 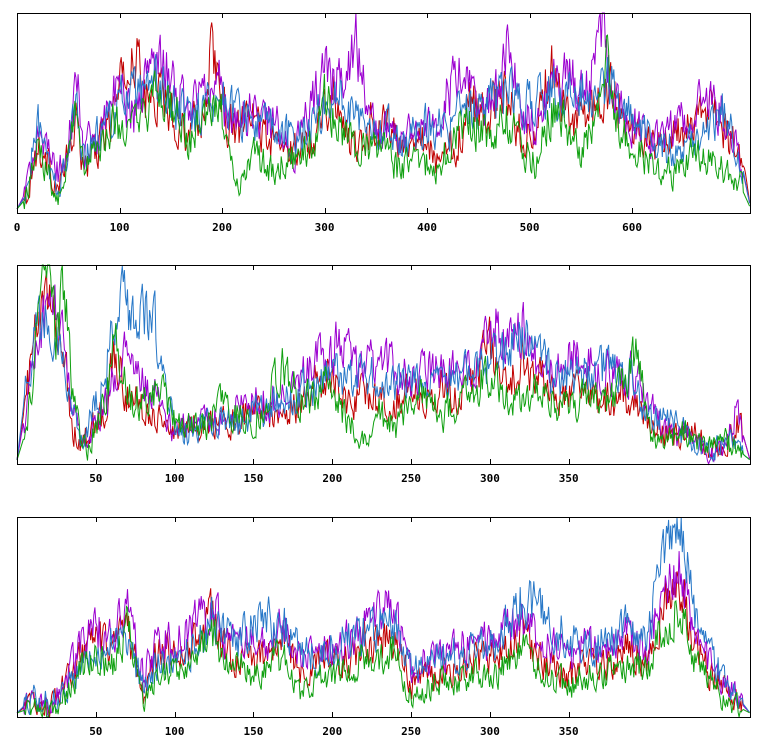 What do you see at coordinates (175, 731) in the screenshot?
I see `chart3-tick-label-100: 100` at bounding box center [175, 731].